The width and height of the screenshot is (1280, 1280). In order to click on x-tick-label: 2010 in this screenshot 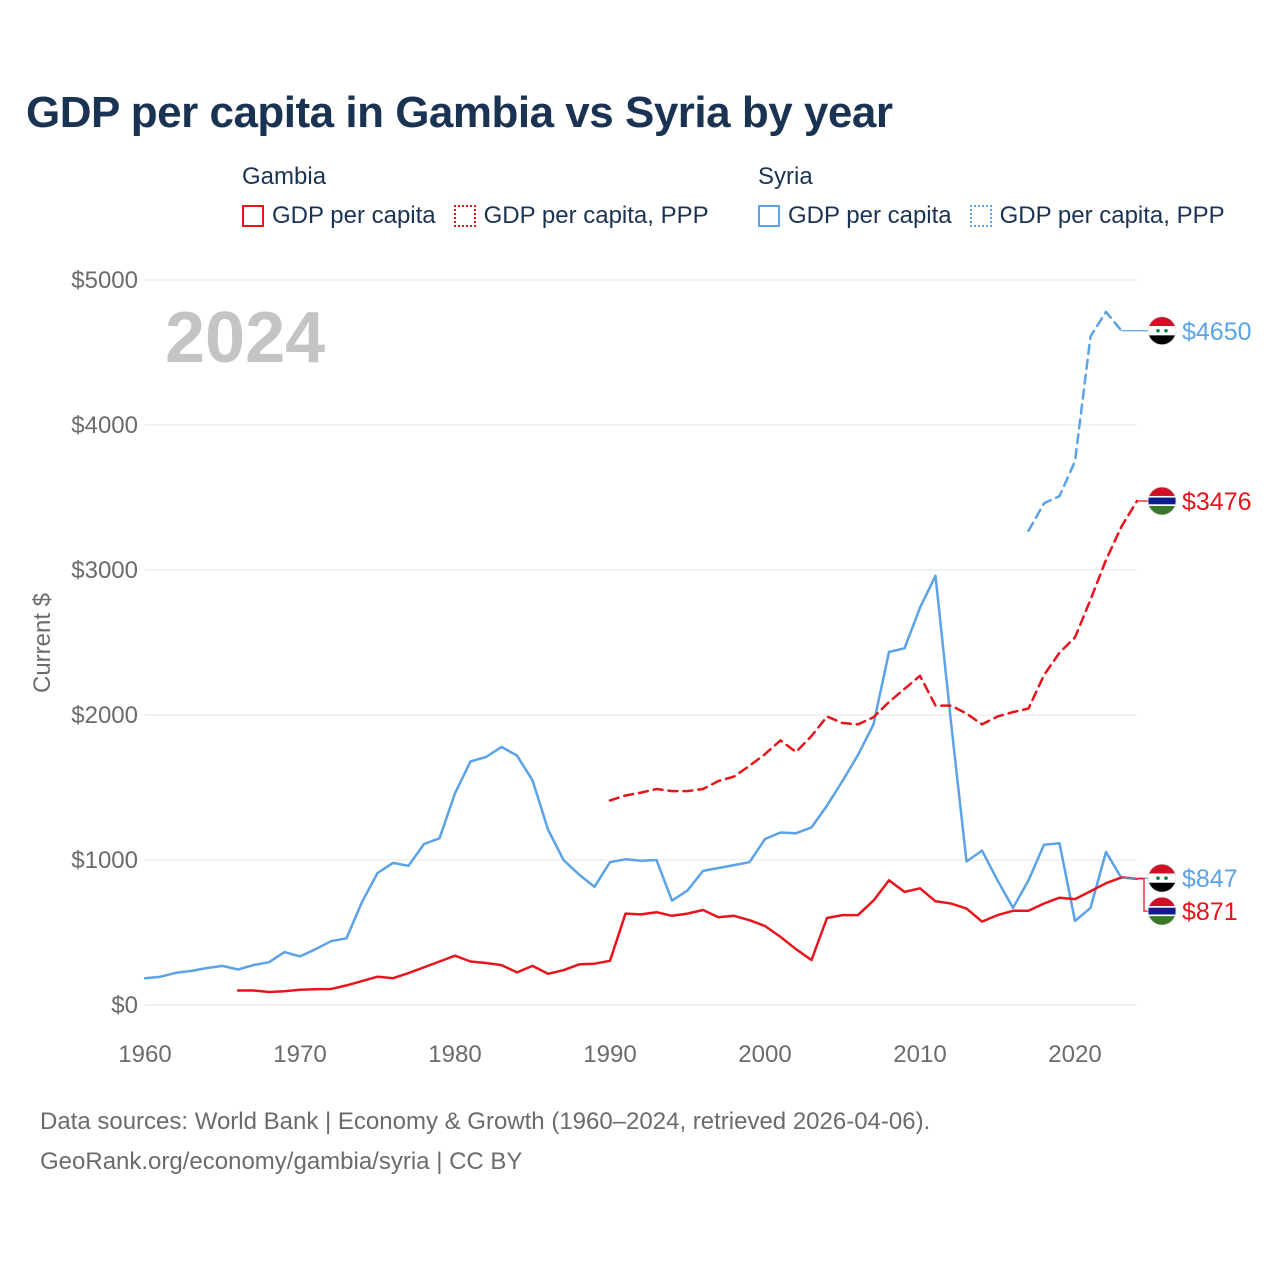, I will do `click(919, 1054)`.